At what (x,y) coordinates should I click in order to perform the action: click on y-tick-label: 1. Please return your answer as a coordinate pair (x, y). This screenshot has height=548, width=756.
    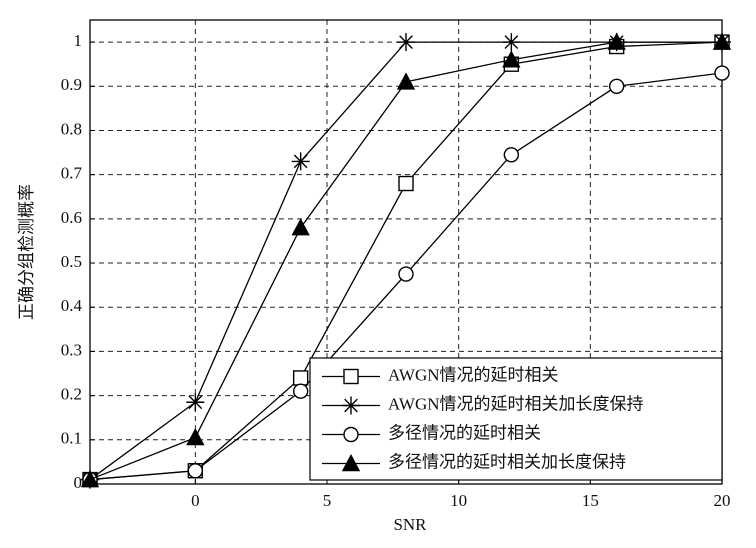
    Looking at the image, I should click on (78, 40).